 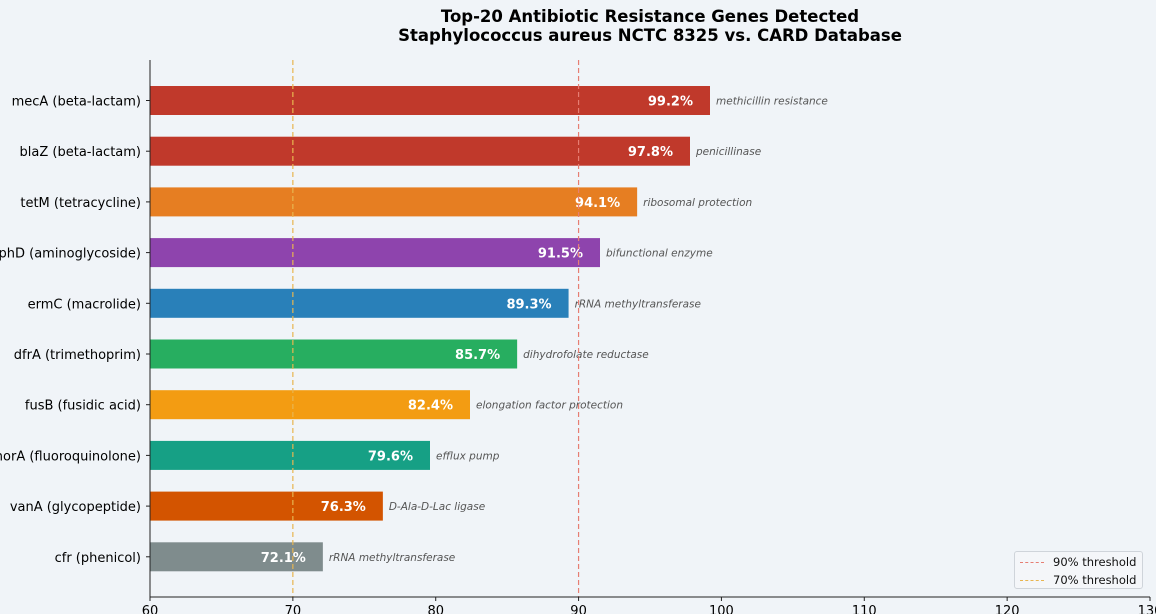 What do you see at coordinates (70, 456) in the screenshot?
I see `category-label: norA (fluoroquinolone)` at bounding box center [70, 456].